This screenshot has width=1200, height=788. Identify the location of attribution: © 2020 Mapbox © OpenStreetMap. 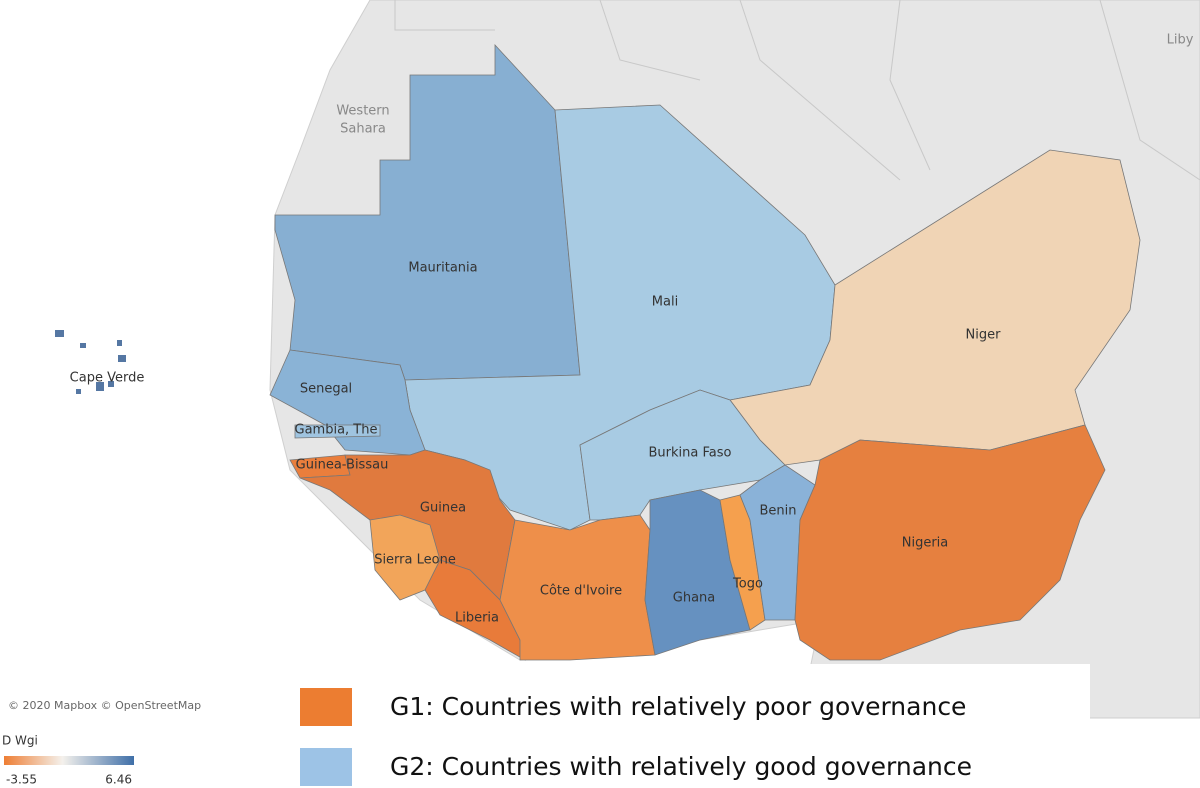
(104, 705).